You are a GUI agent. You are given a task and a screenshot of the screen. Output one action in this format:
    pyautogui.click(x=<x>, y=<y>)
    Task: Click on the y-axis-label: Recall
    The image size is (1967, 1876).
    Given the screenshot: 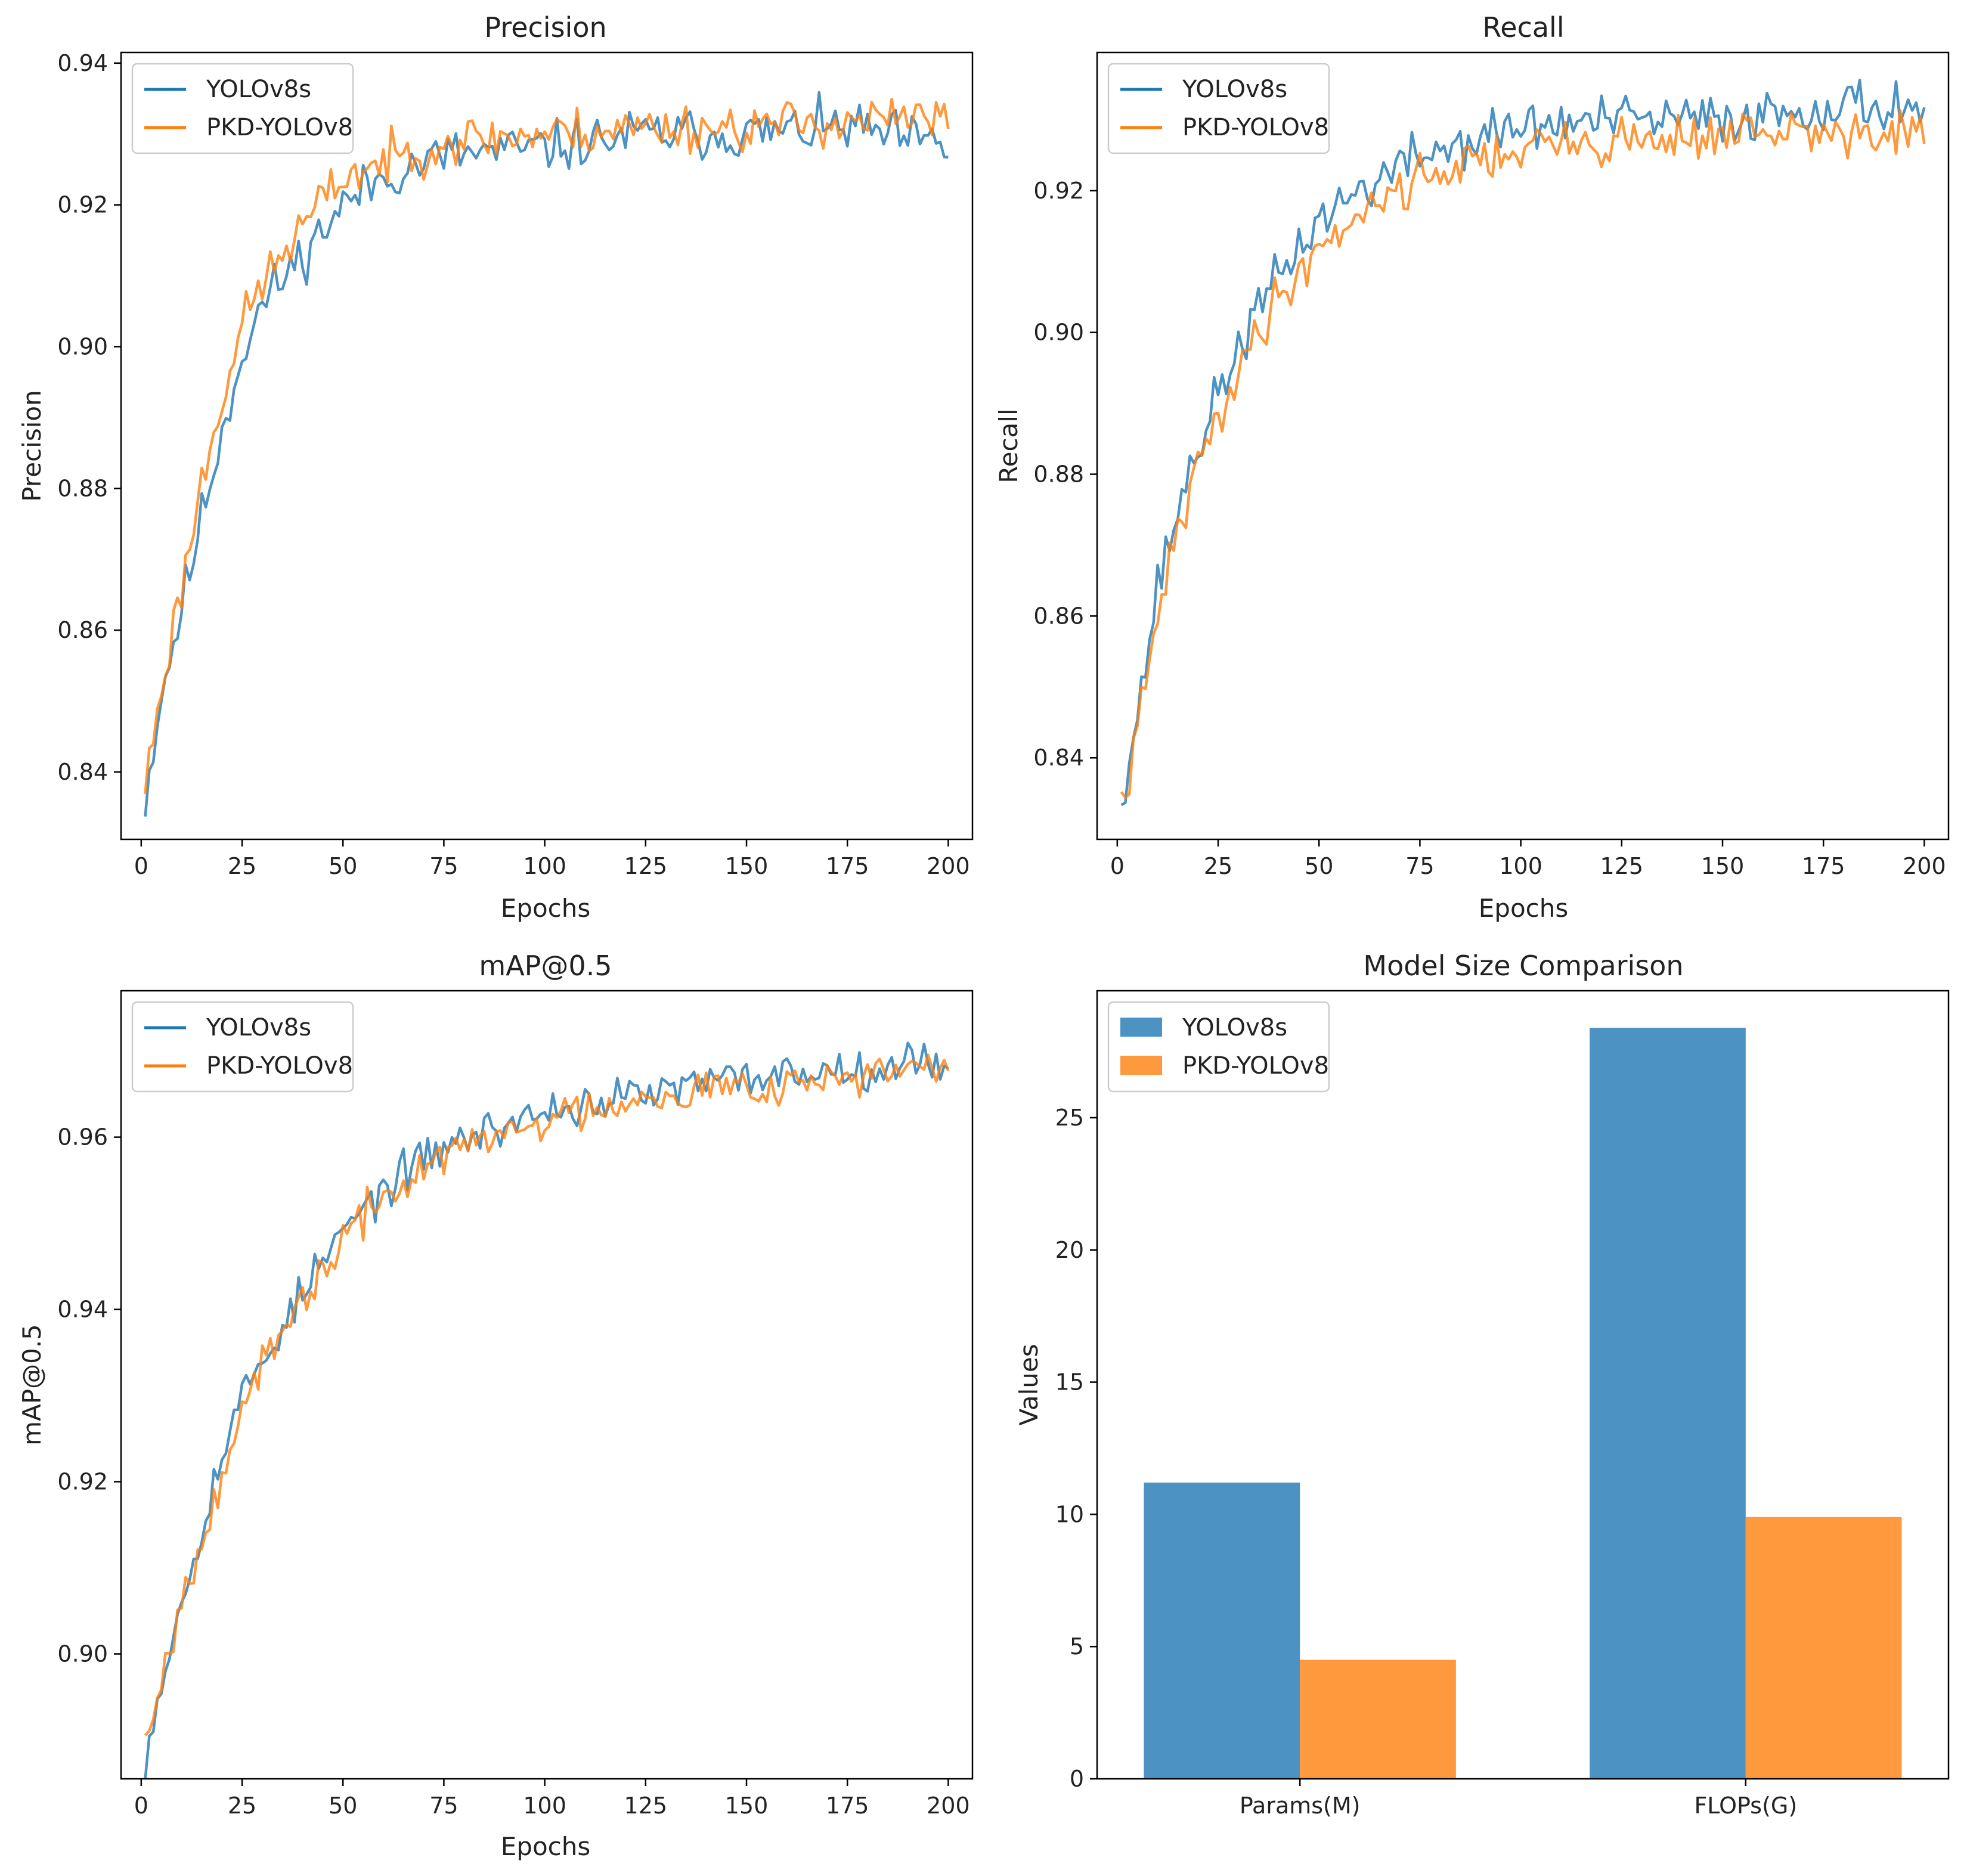 What is the action you would take?
    pyautogui.click(x=1008, y=445)
    